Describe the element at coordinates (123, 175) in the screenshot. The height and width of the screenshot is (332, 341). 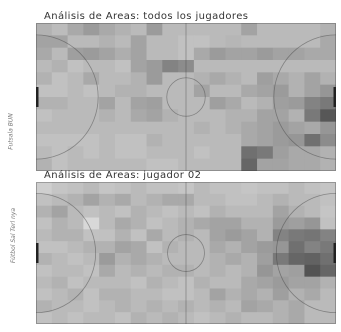
I see `panel-2-title: Análisis de Areas: jugador 02` at that location.